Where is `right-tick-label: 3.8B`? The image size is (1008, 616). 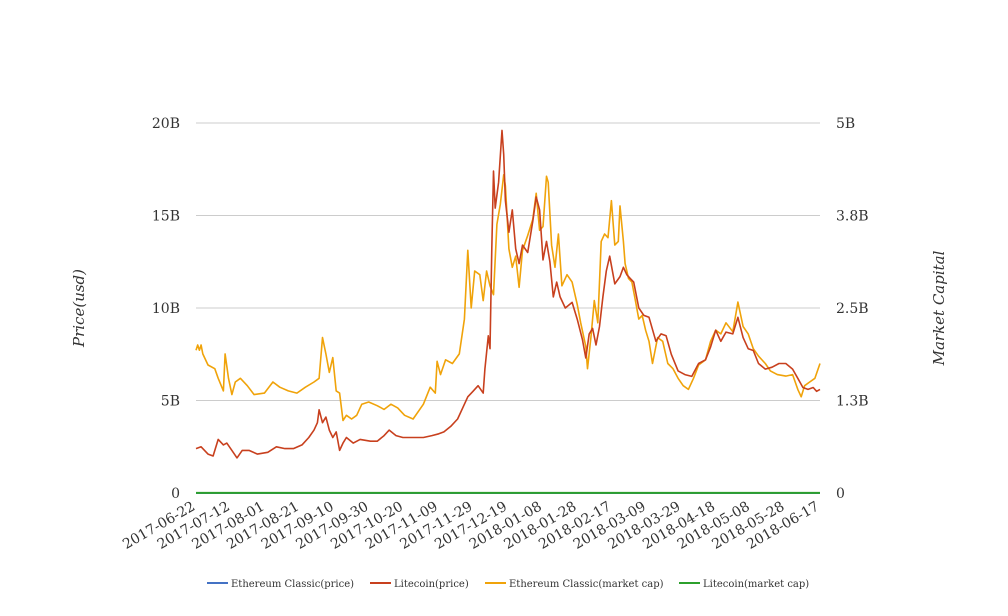 right-tick-label: 3.8B is located at coordinates (852, 217).